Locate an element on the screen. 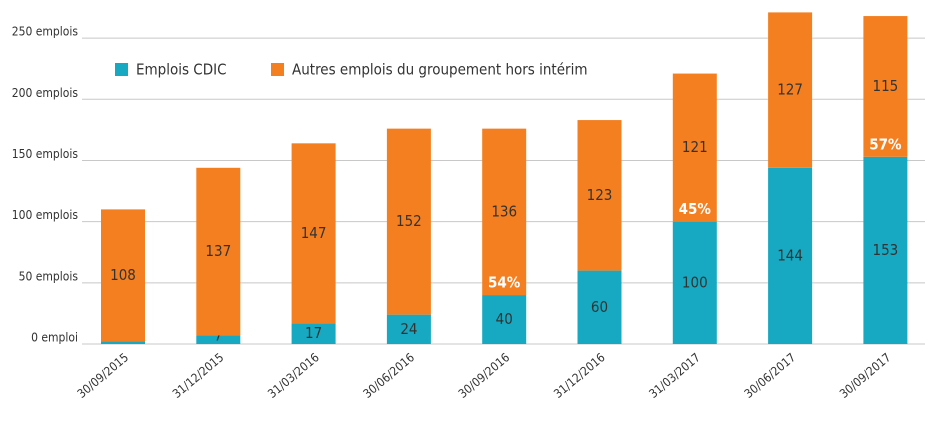 Image resolution: width=925 pixels, height=422 pixels. annotation: 57% is located at coordinates (885, 144).